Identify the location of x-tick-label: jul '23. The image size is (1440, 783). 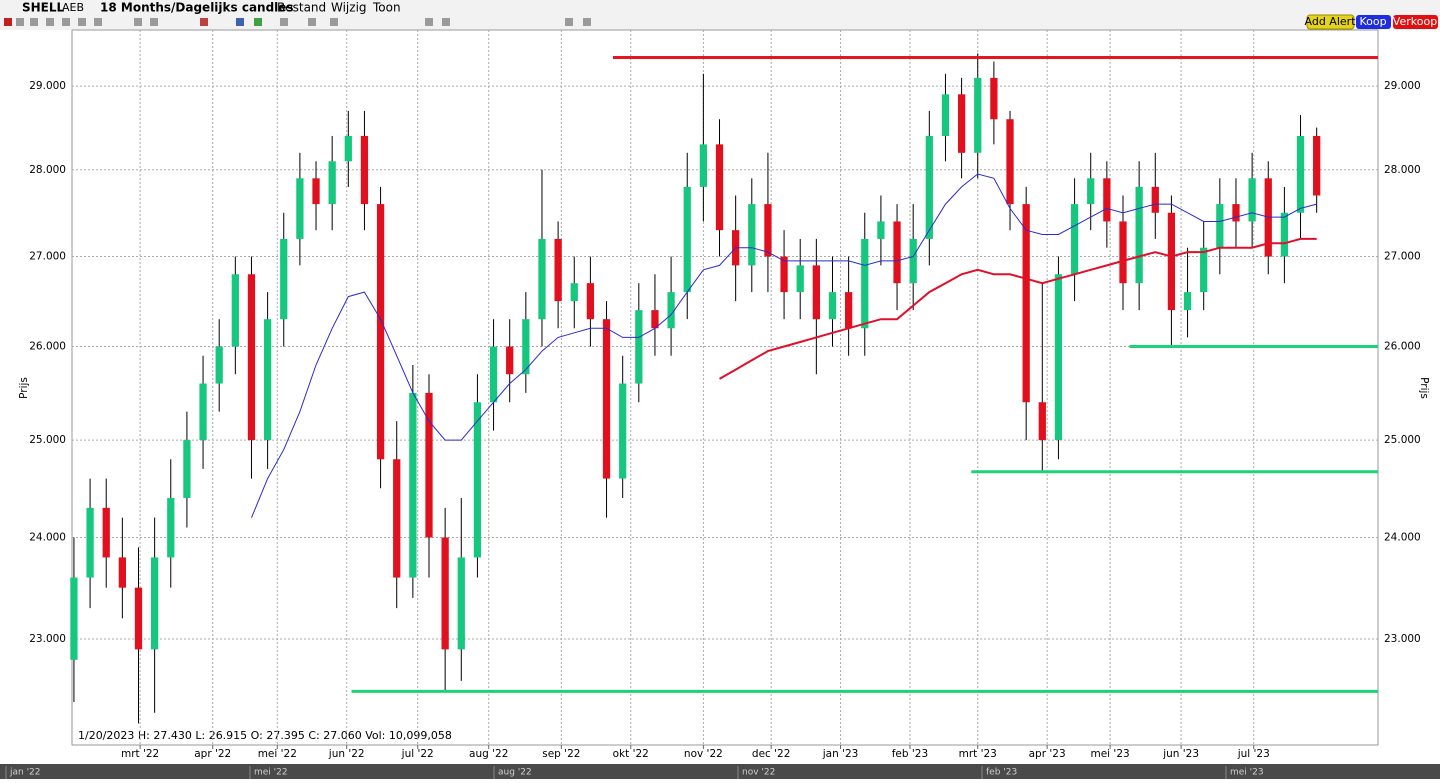
(1253, 754).